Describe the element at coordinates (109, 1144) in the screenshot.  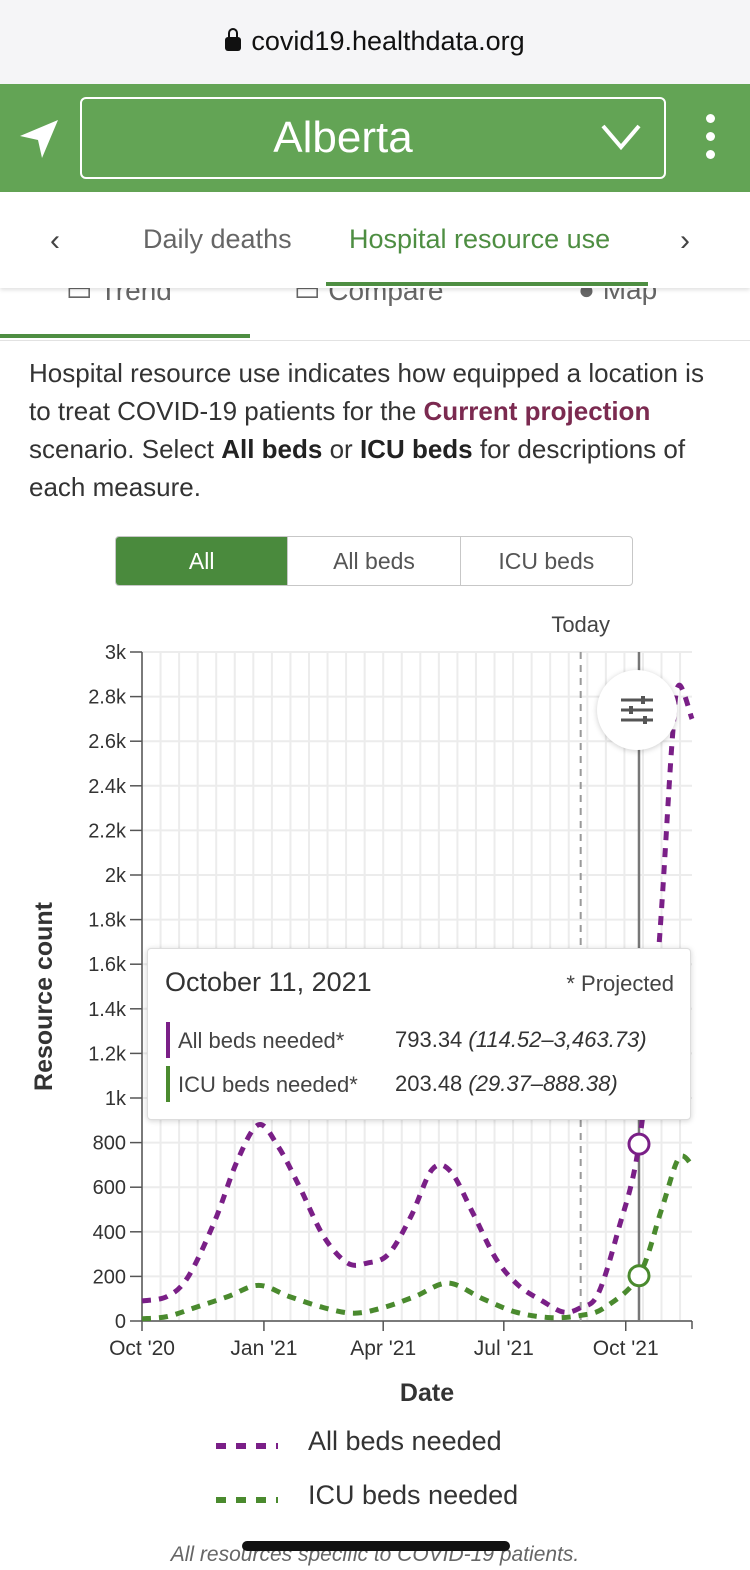
I see `y-tick-label: 800` at that location.